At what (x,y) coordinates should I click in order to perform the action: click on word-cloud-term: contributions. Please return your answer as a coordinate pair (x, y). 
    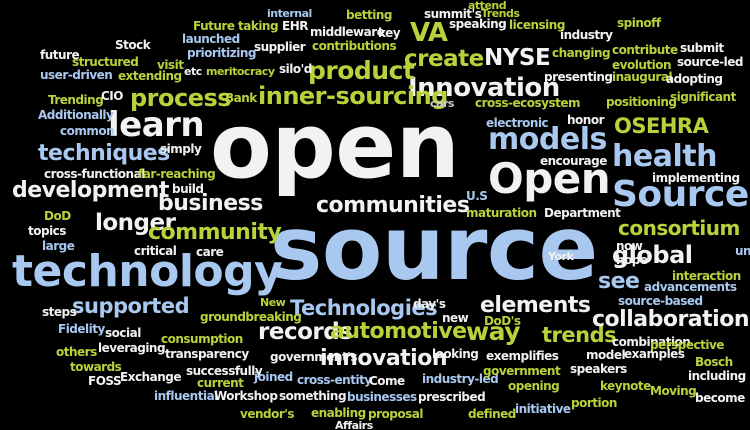
    Looking at the image, I should click on (354, 46).